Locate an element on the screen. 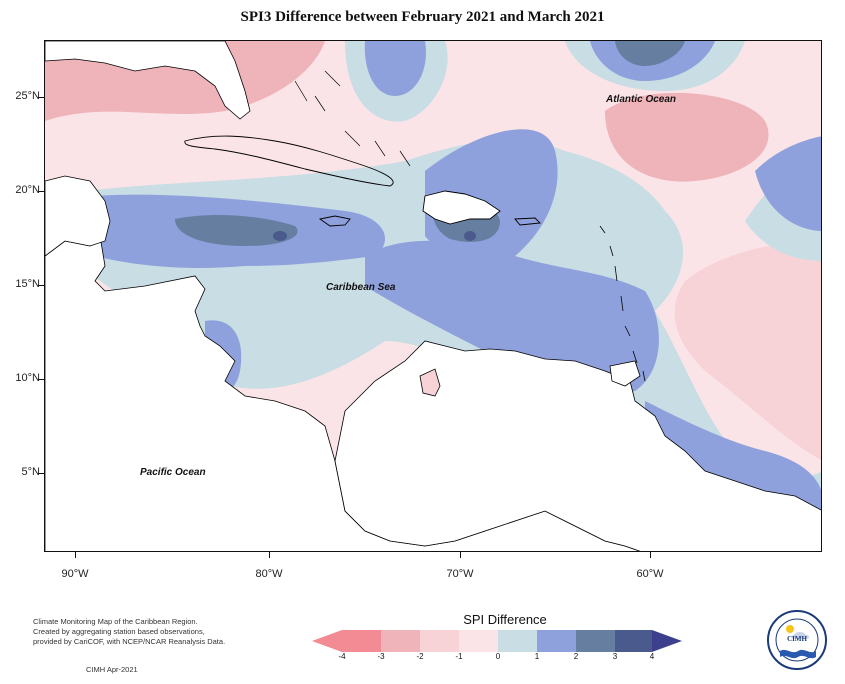 The width and height of the screenshot is (845, 684). sun-icon is located at coordinates (790, 629).